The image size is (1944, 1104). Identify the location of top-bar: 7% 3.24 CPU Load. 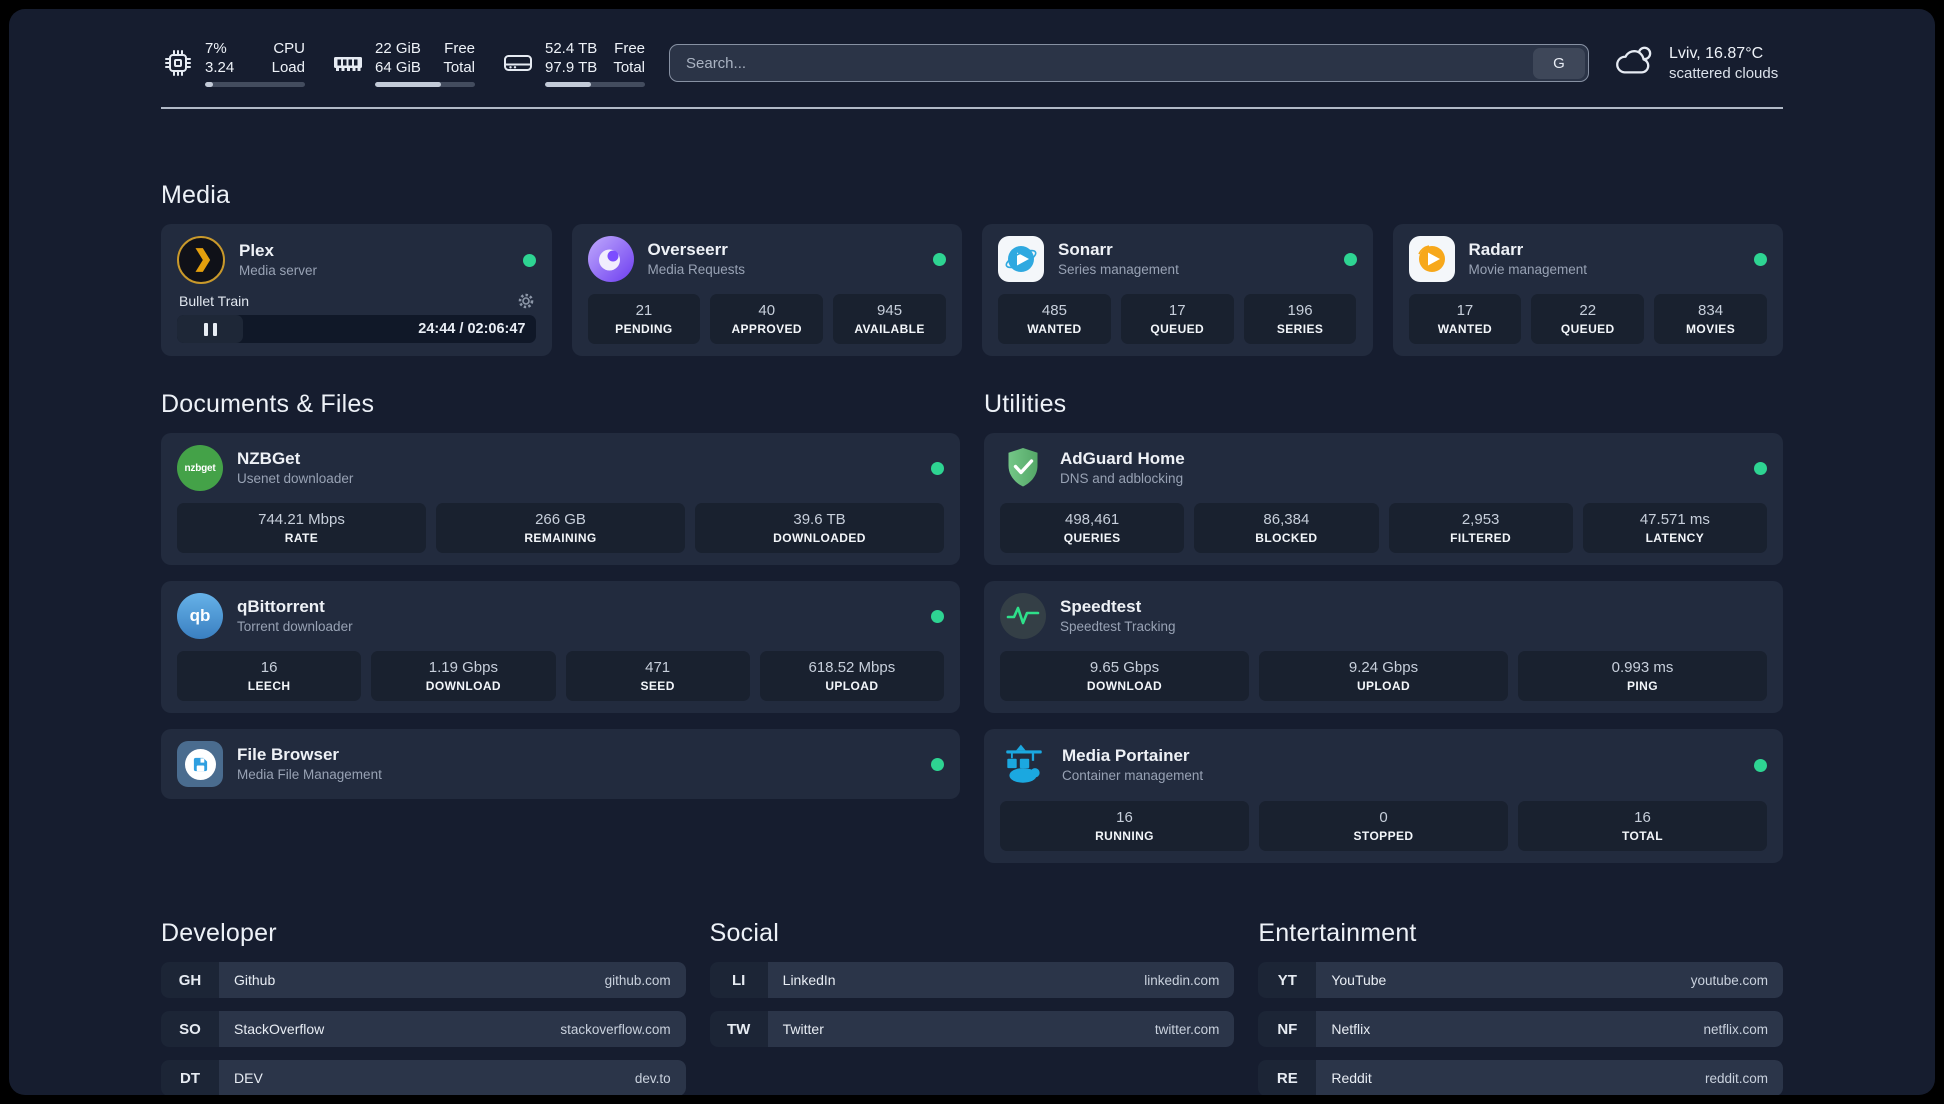
(972, 63).